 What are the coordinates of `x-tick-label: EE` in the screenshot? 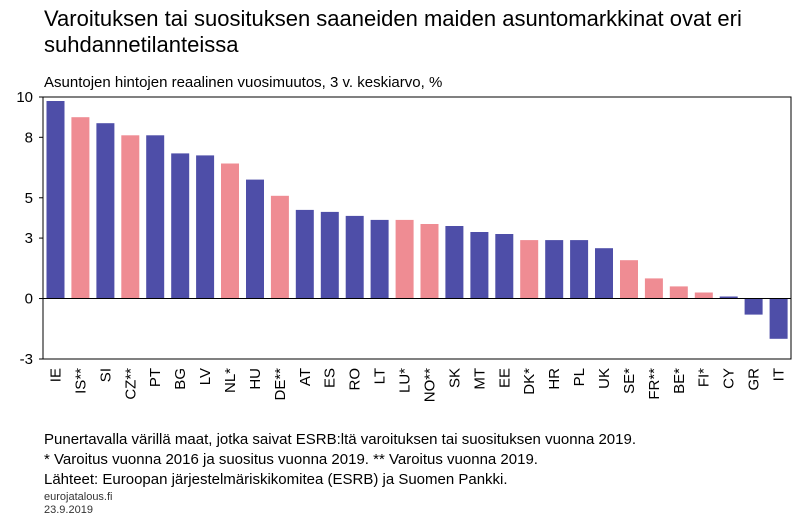 It's located at (504, 378).